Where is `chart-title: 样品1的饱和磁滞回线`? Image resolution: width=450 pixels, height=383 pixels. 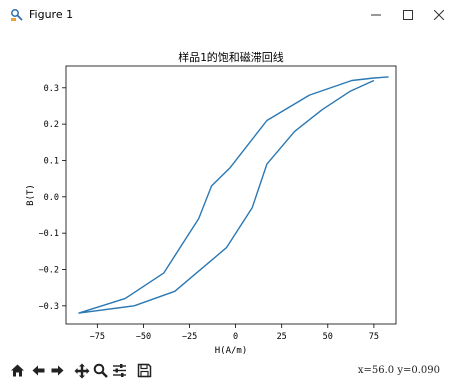
chart-title: 样品1的饱和磁滞回线 is located at coordinates (231, 57).